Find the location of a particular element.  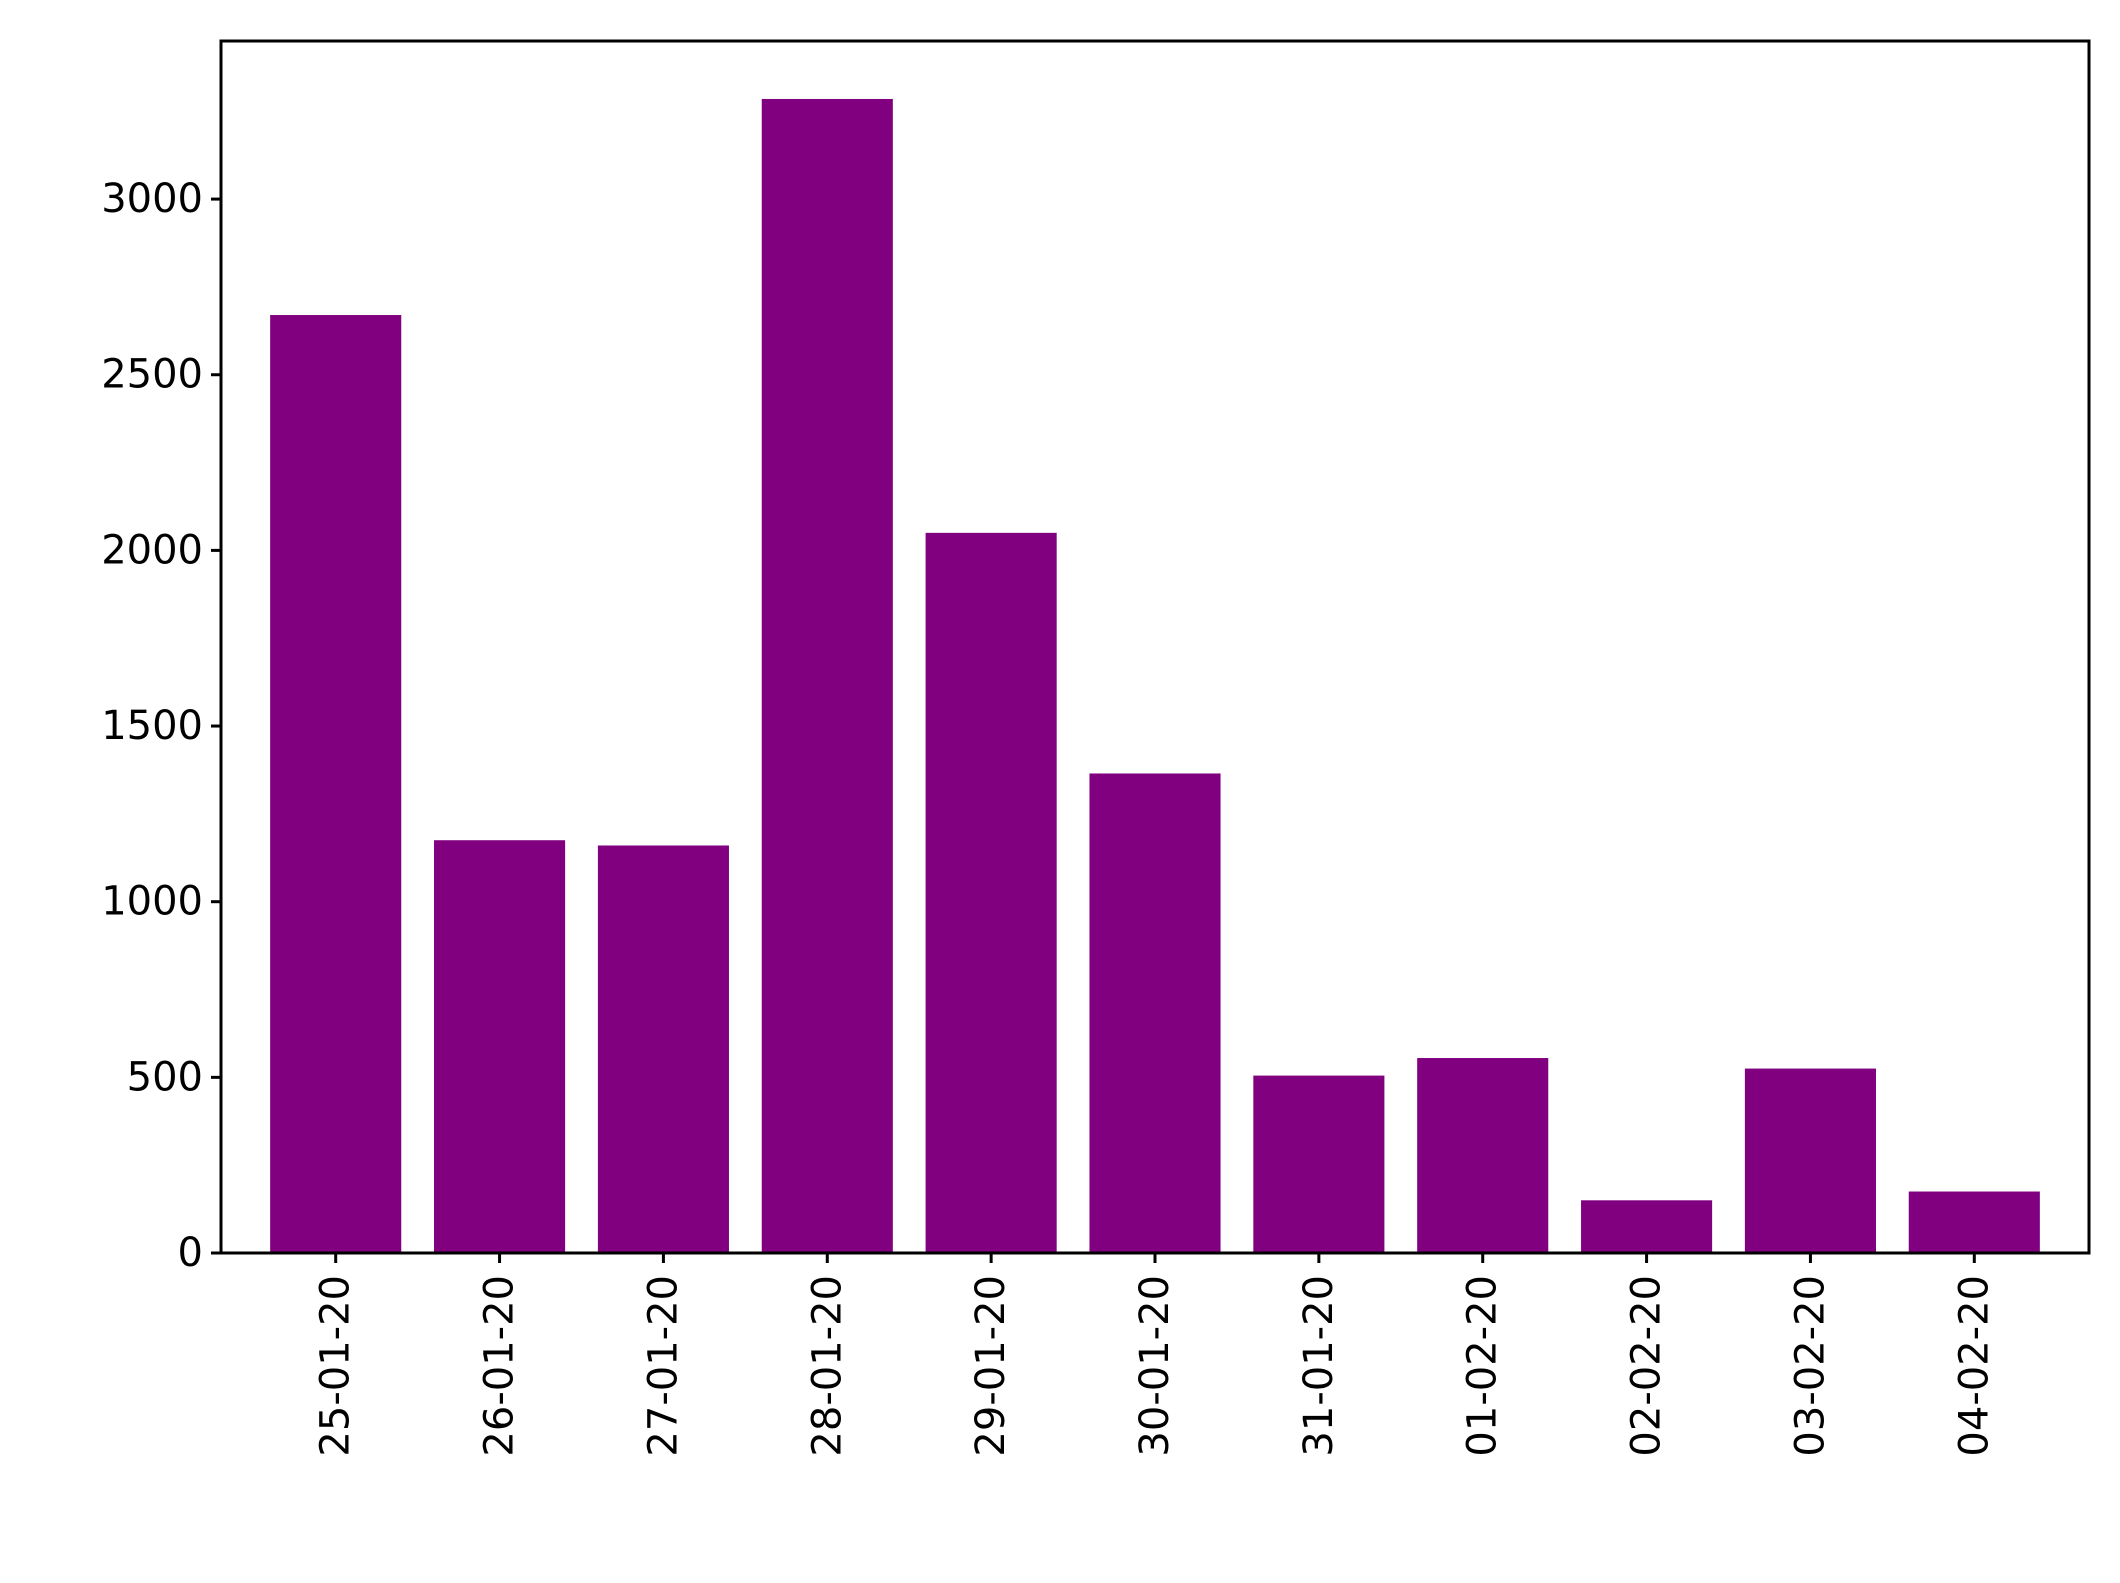

x-tick-label: 31-01-20 is located at coordinates (1319, 1366).